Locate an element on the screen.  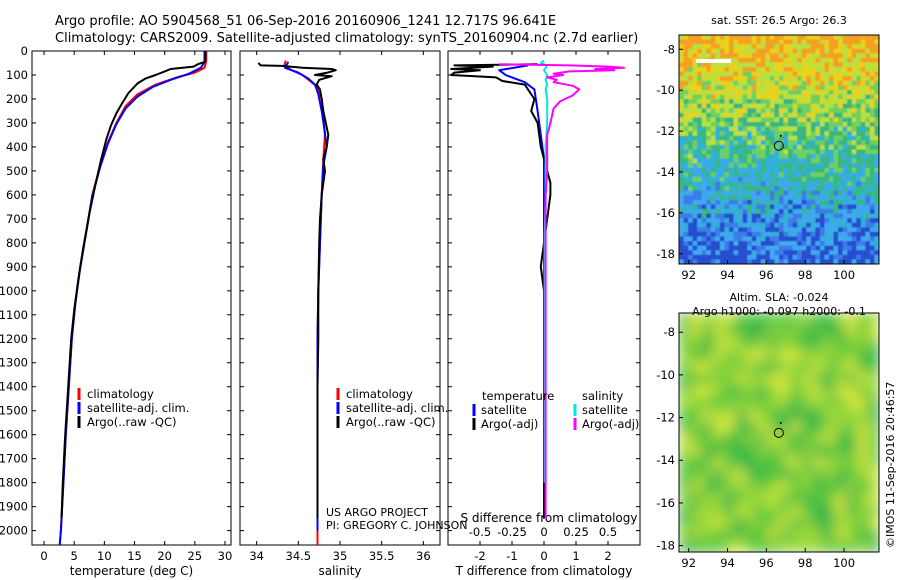
x-tick-label: 94 is located at coordinates (727, 275).